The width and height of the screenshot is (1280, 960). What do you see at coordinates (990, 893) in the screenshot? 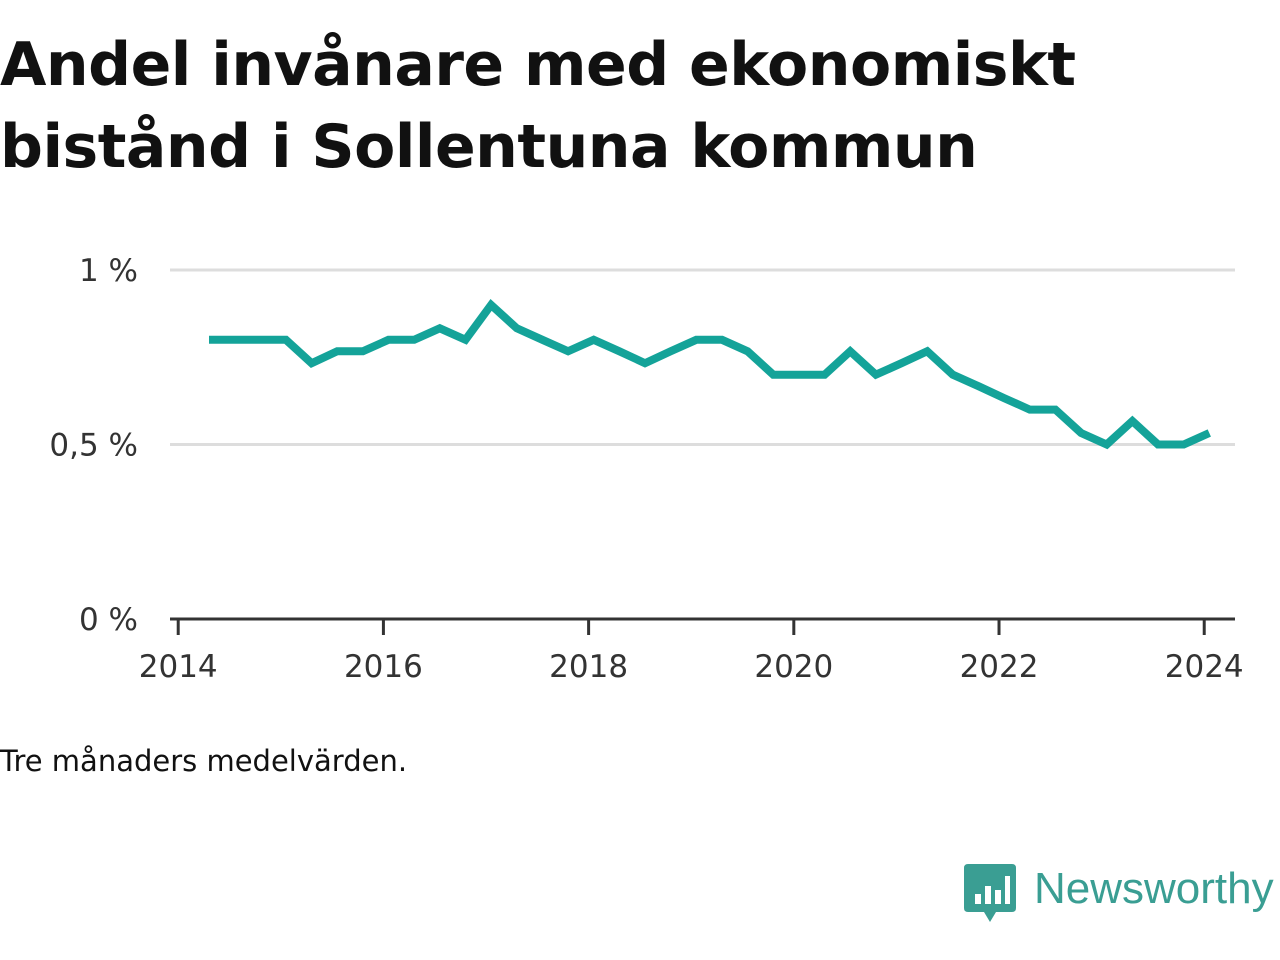
I see `bar-chart-speech-bubble-icon` at bounding box center [990, 893].